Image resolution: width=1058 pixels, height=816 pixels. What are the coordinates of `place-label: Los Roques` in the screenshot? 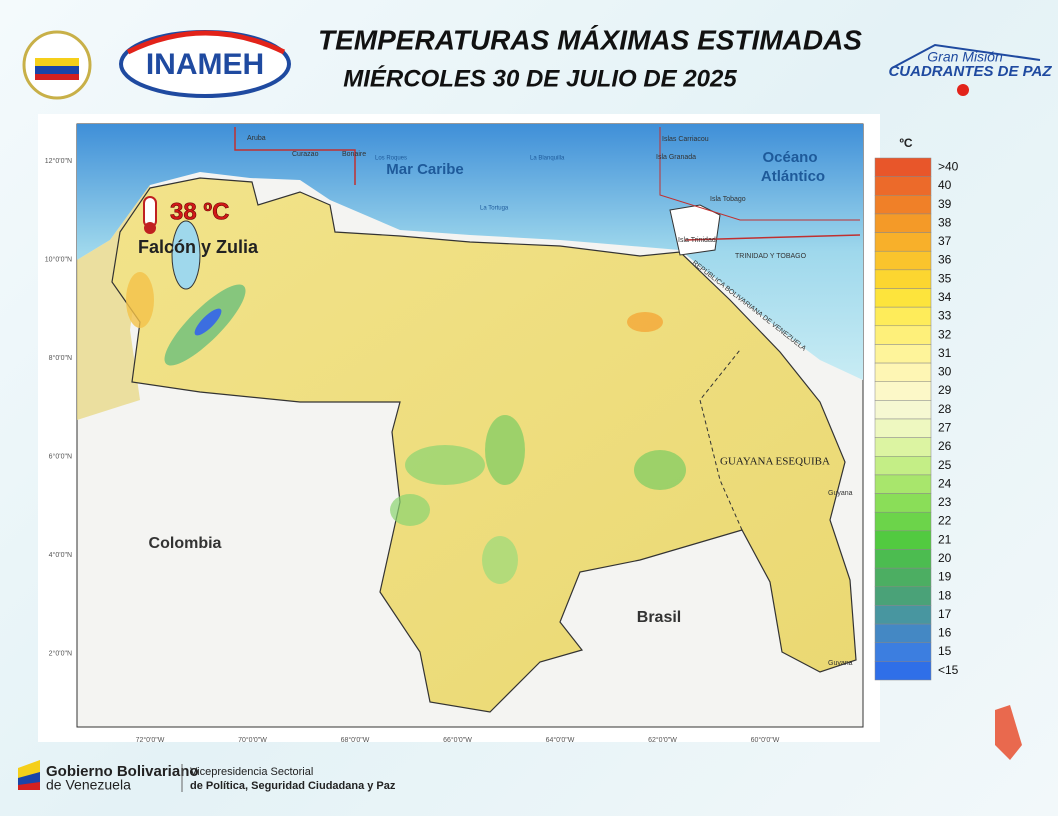 It's located at (391, 159).